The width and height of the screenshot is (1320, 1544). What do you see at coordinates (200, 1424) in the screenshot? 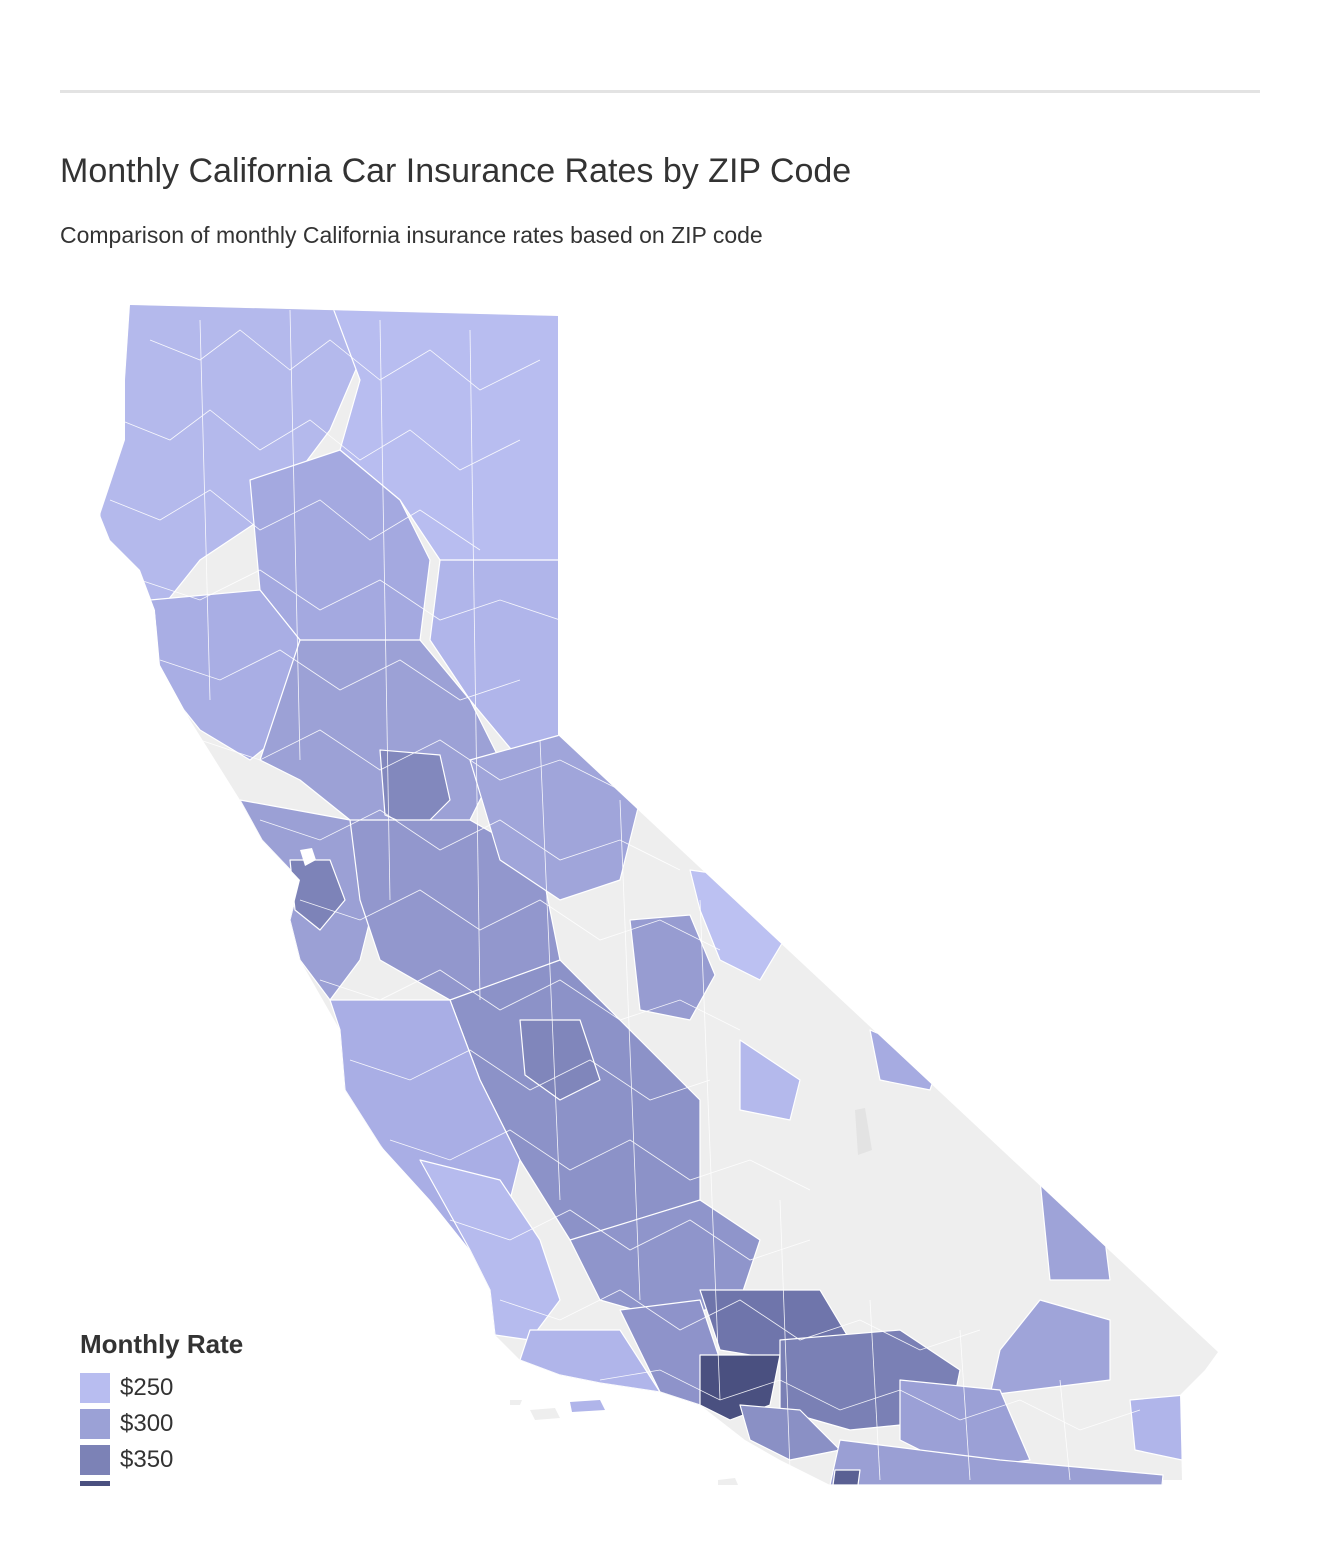
I see `legend-item: $300` at bounding box center [200, 1424].